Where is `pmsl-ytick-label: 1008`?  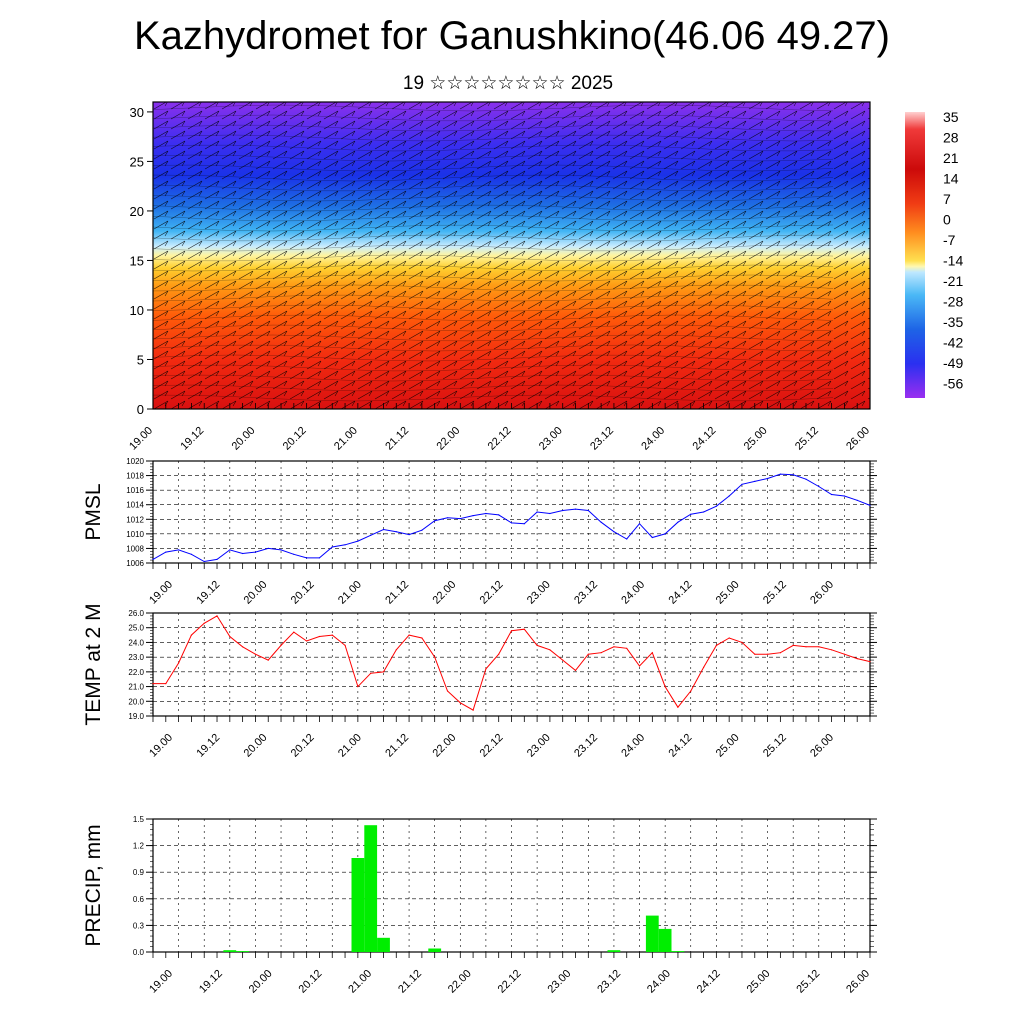 pmsl-ytick-label: 1008 is located at coordinates (135, 548).